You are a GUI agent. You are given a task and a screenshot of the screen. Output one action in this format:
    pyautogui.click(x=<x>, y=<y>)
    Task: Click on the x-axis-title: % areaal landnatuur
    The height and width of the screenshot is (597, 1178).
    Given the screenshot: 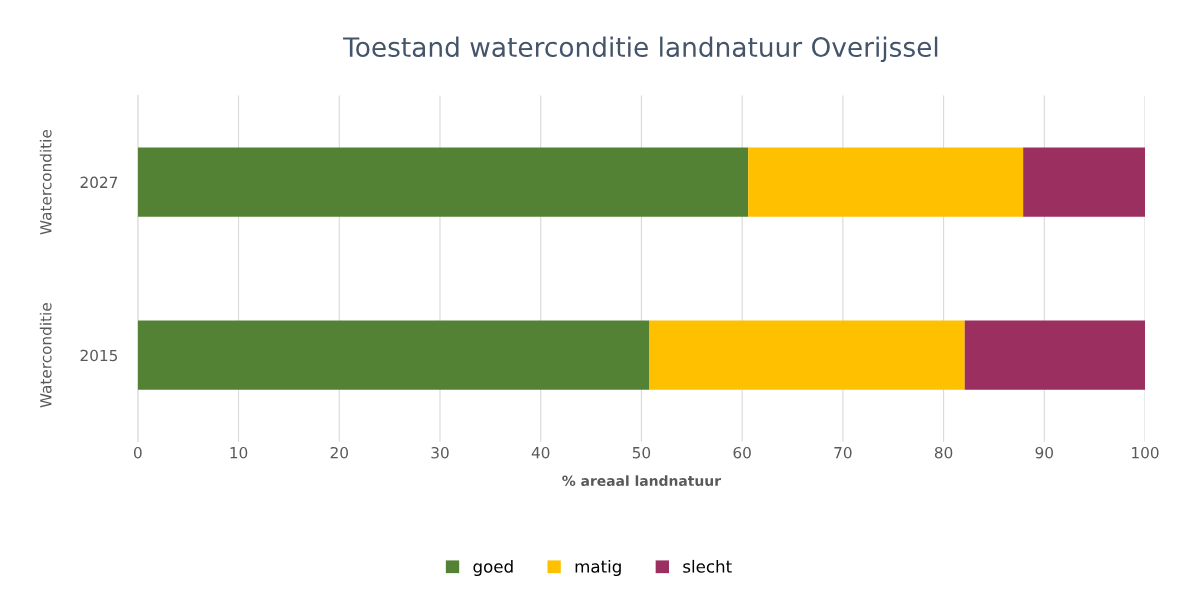 What is the action you would take?
    pyautogui.click(x=641, y=481)
    